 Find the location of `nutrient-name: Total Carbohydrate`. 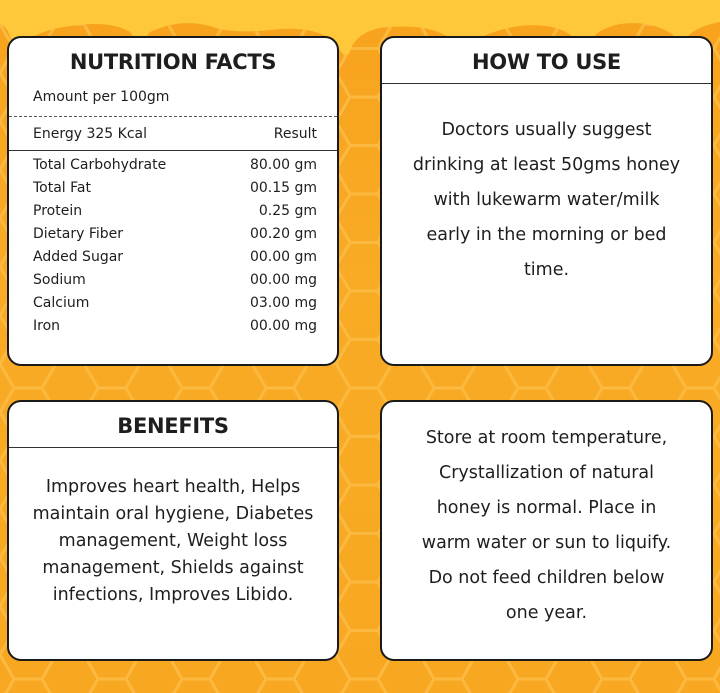

nutrient-name: Total Carbohydrate is located at coordinates (100, 165).